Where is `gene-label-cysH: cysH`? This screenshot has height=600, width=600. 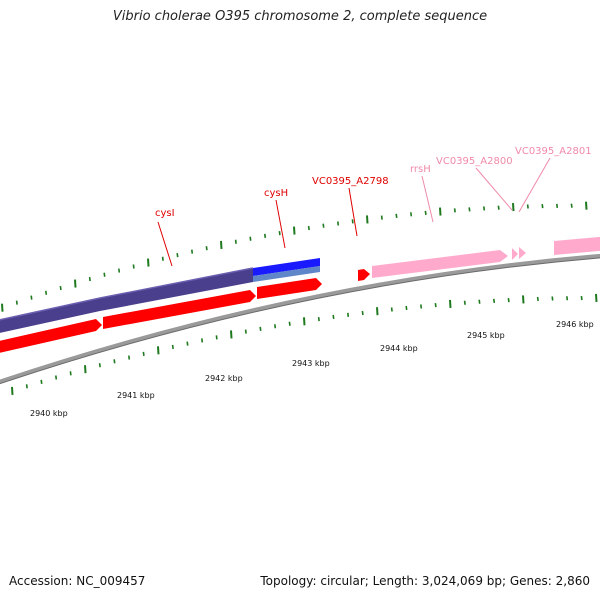 gene-label-cysH: cysH is located at coordinates (276, 193).